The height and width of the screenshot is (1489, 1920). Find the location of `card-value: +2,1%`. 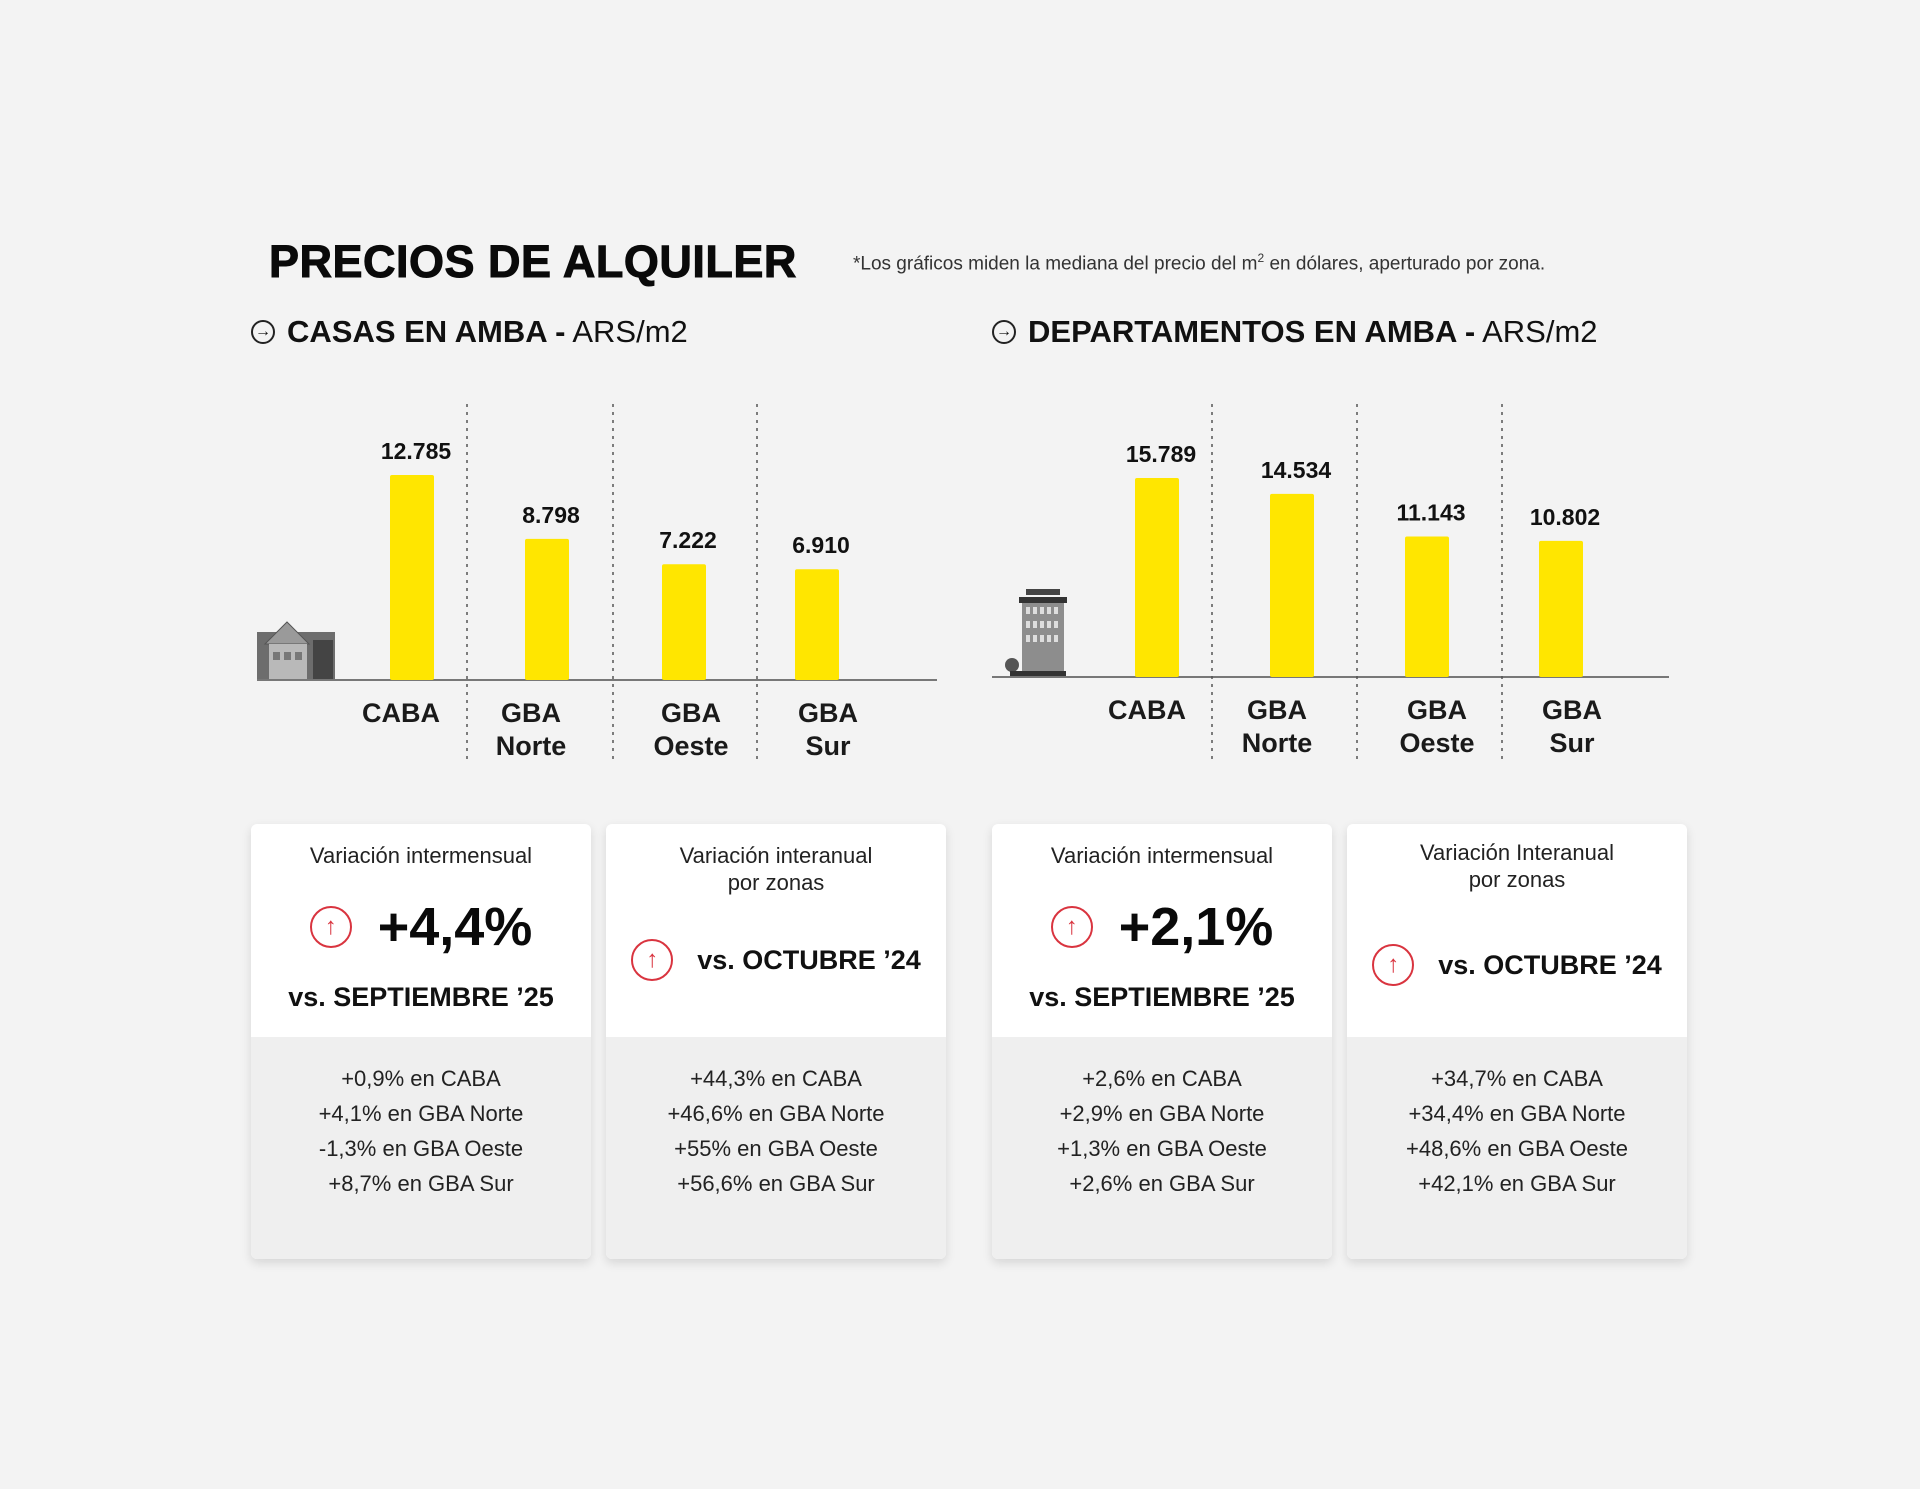

card-value: +2,1% is located at coordinates (1196, 927).